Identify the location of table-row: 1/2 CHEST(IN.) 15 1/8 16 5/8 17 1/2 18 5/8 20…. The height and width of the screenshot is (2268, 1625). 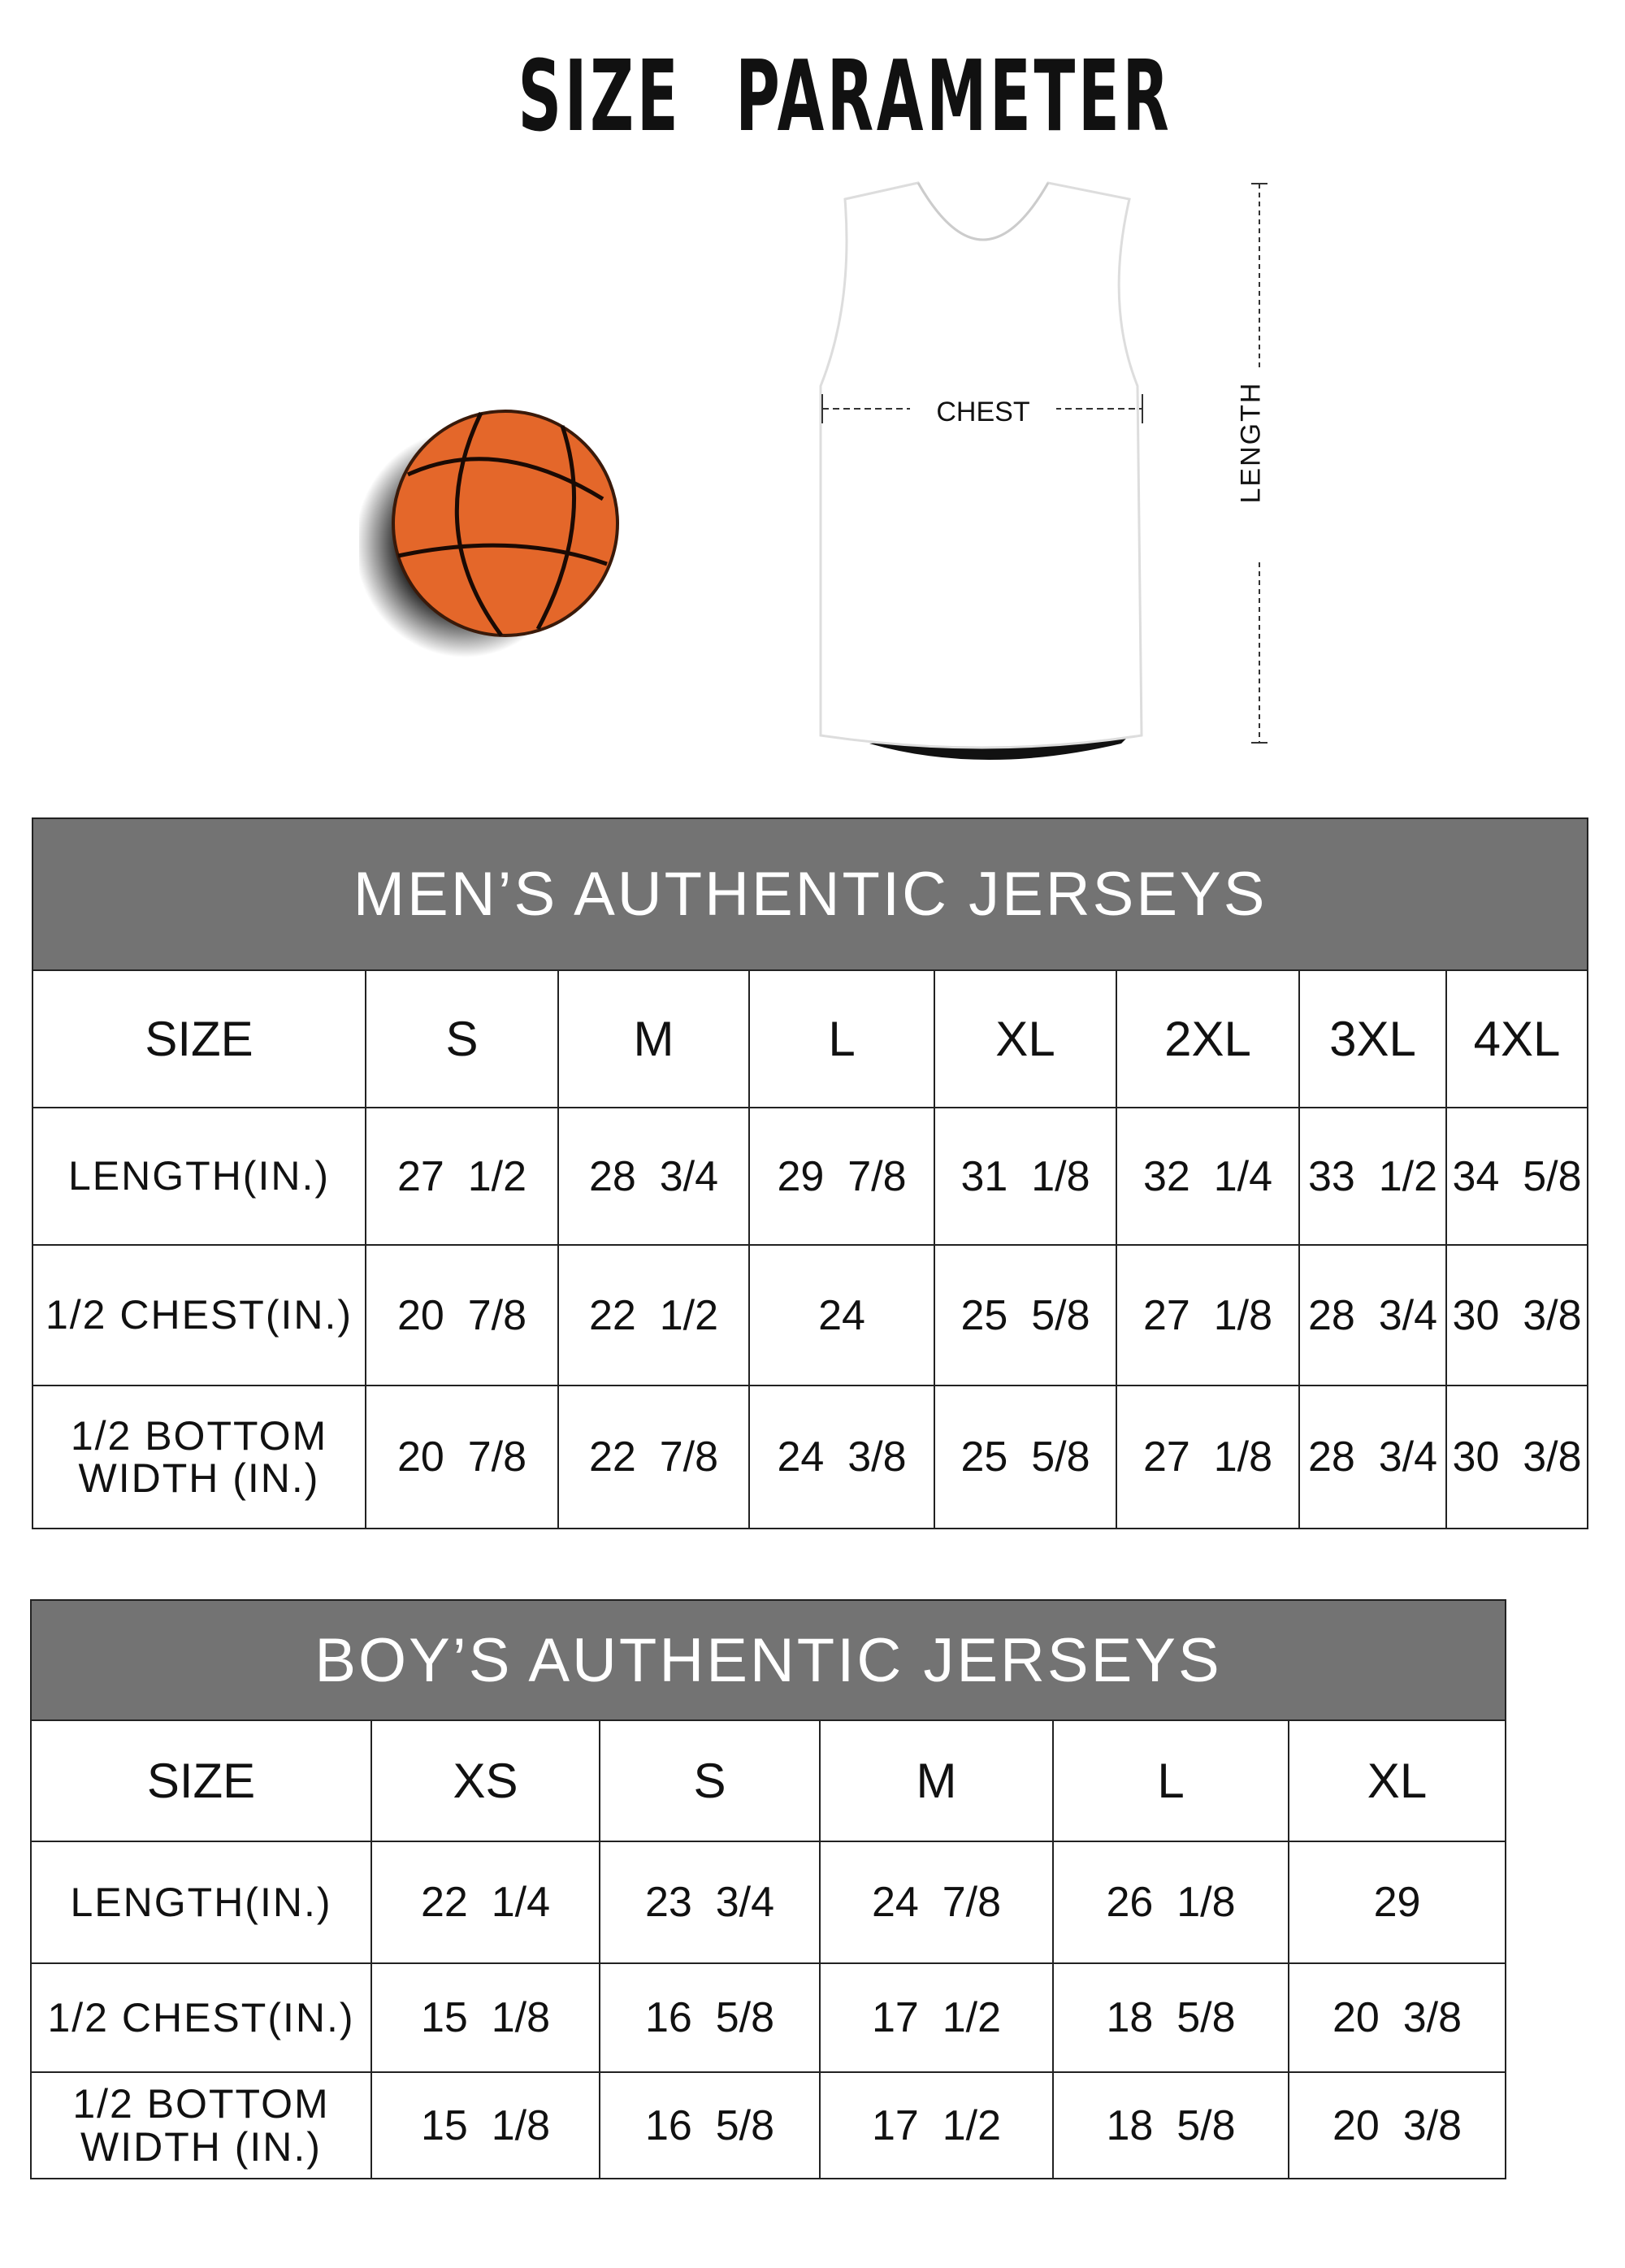
(768, 2017).